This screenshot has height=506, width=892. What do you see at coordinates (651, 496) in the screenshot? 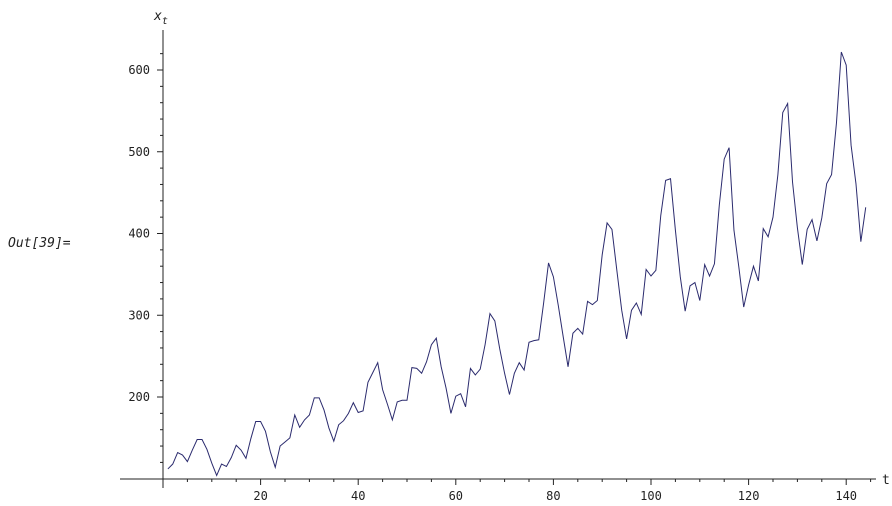
I see `x-tick-label: 100` at bounding box center [651, 496].